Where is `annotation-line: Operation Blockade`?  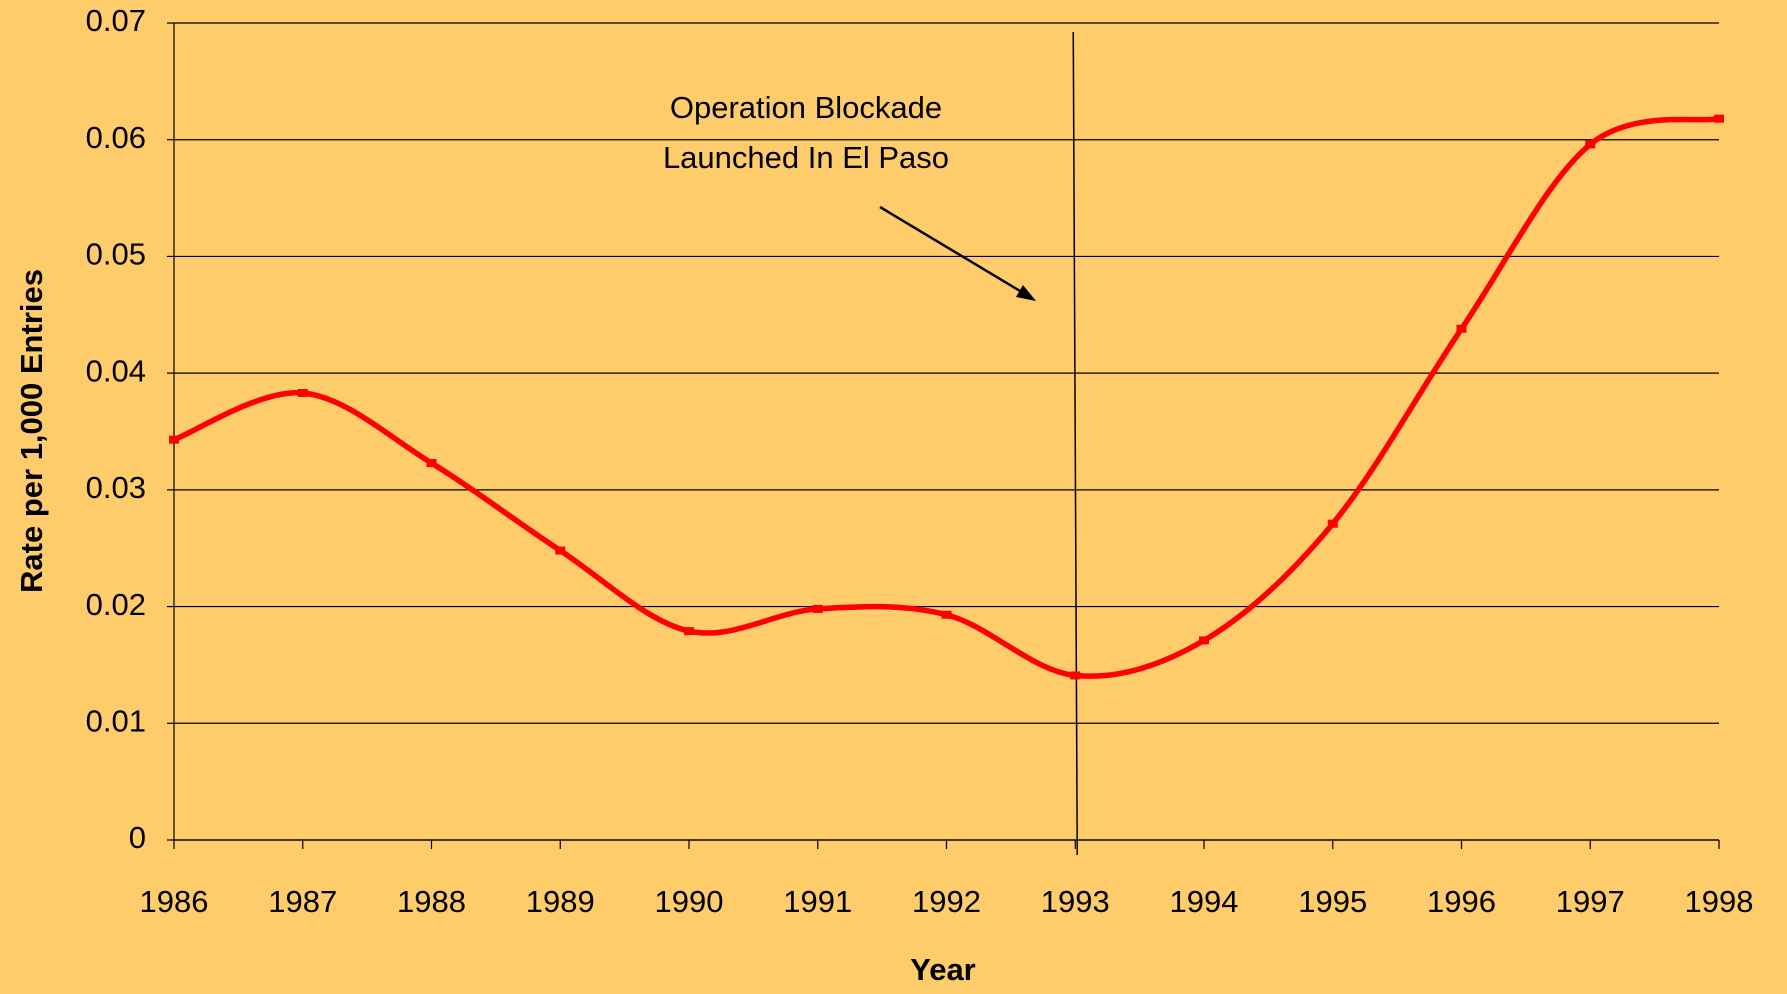 annotation-line: Operation Blockade is located at coordinates (806, 107).